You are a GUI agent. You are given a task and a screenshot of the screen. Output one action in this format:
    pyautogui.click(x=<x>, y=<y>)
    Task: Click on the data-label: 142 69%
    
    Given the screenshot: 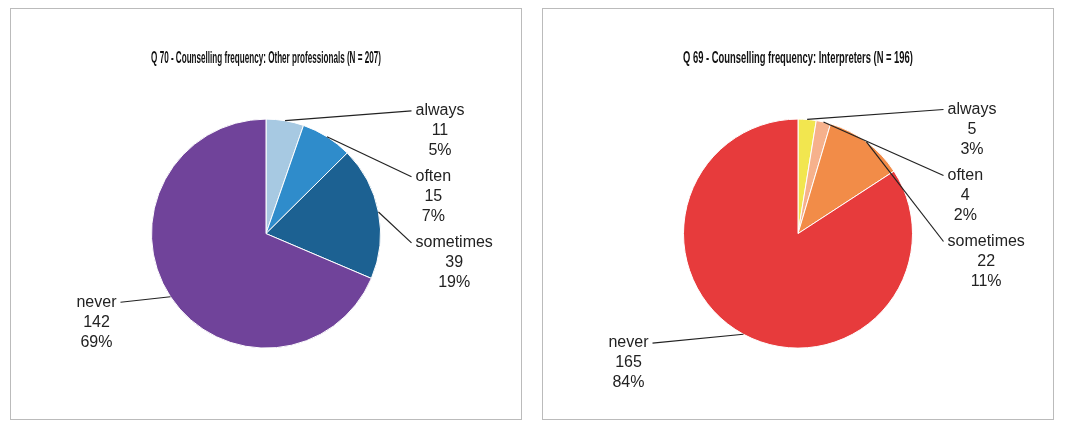 What is the action you would take?
    pyautogui.click(x=96, y=331)
    